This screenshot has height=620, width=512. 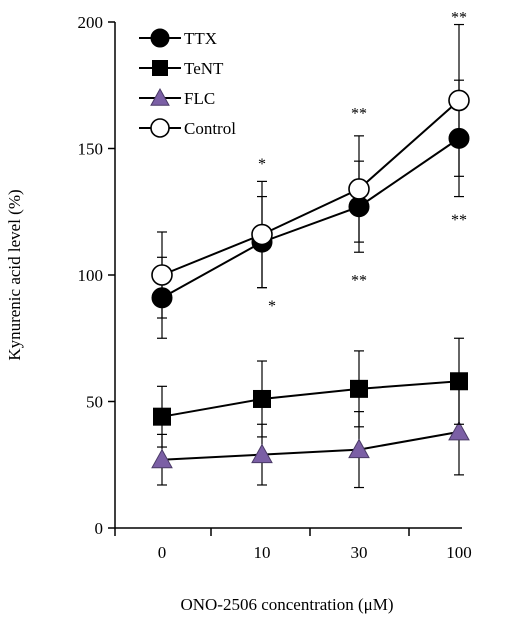 I want to click on legend-item-ttx: TTX, so click(x=178, y=38).